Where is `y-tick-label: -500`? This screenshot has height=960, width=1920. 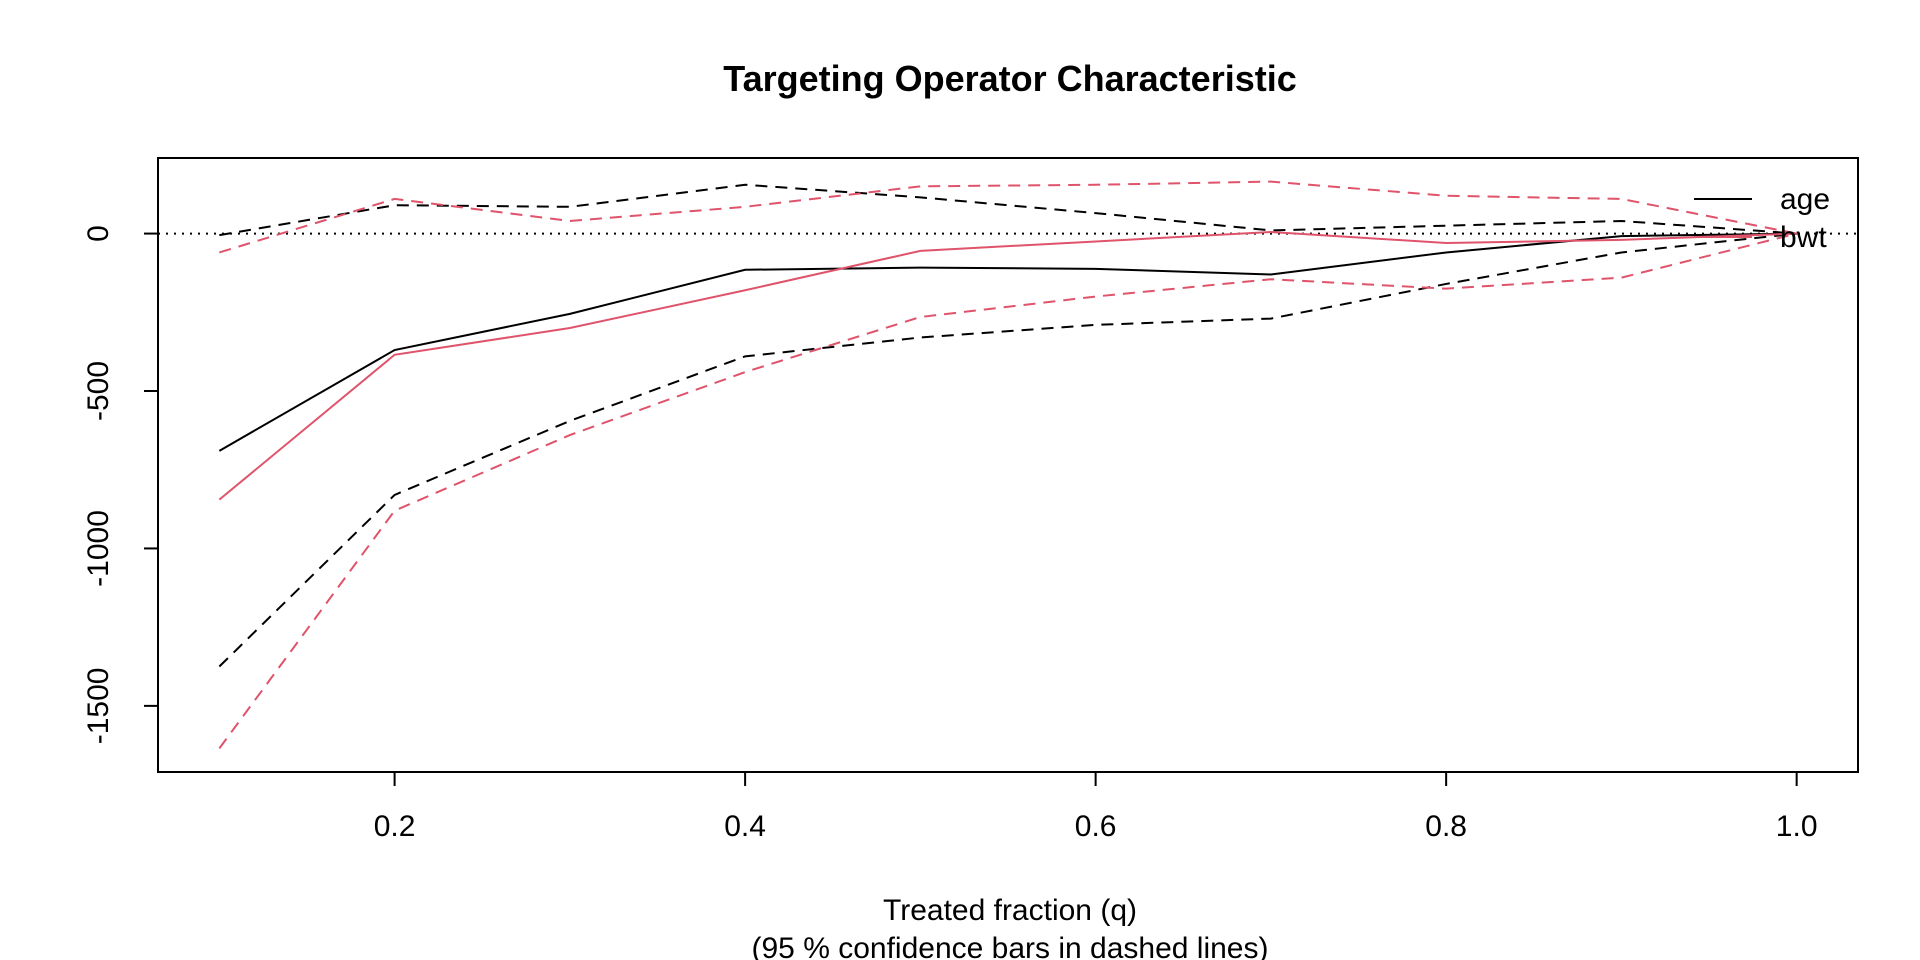 y-tick-label: -500 is located at coordinates (98, 391).